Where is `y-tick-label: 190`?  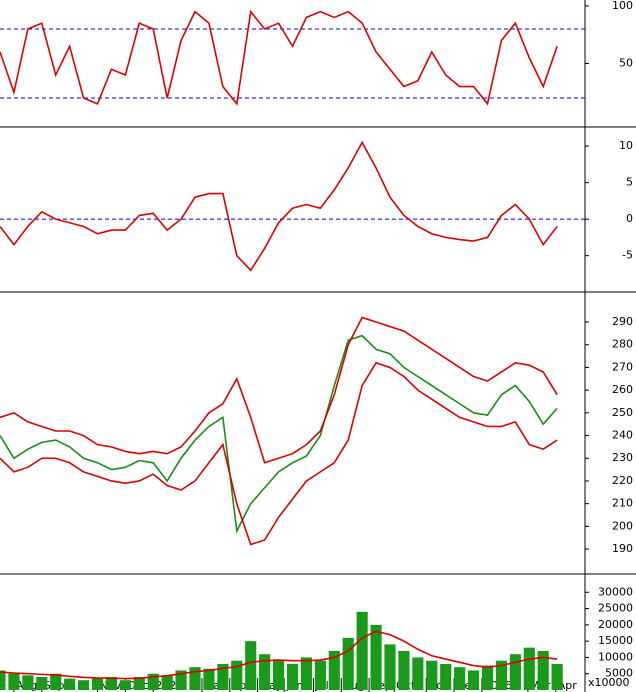
y-tick-label: 190 is located at coordinates (622, 548).